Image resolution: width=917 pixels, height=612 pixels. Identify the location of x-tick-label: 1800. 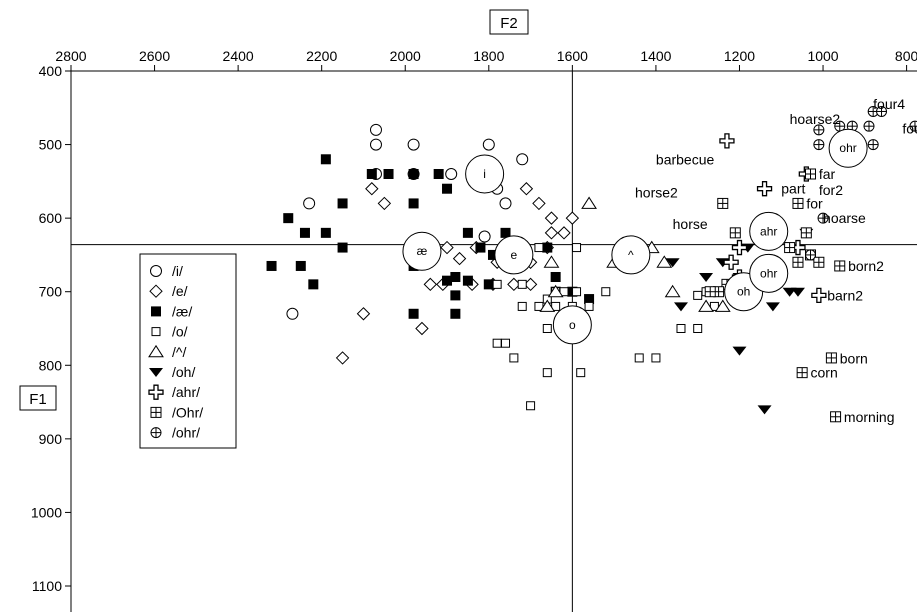
(488, 56).